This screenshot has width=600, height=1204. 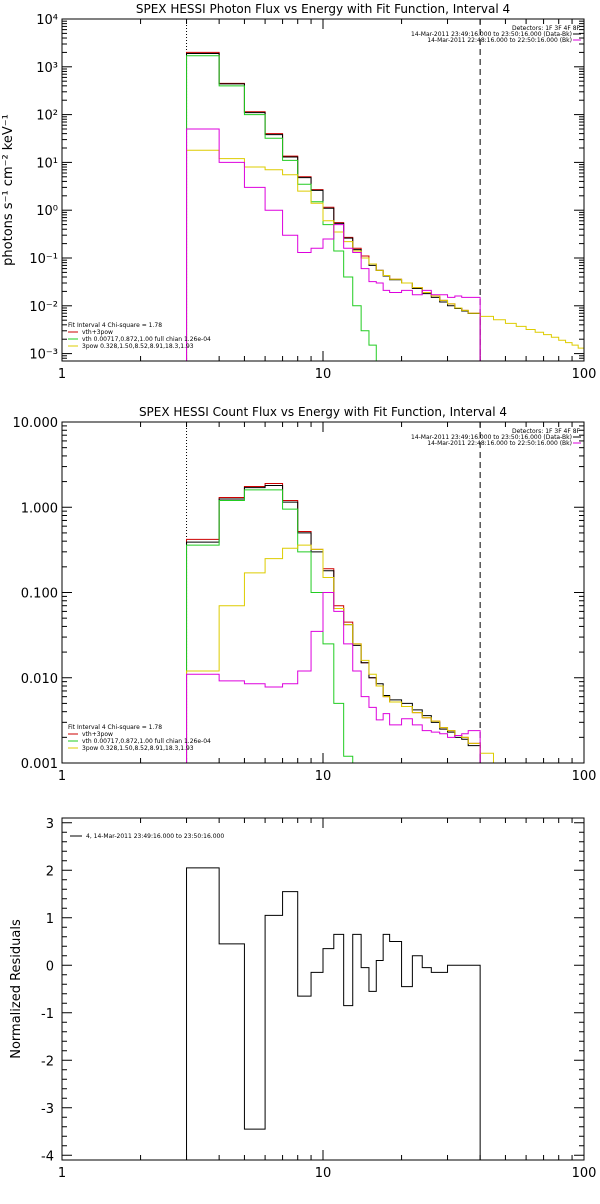 I want to click on y-tick-label: 10³, so click(x=47, y=68).